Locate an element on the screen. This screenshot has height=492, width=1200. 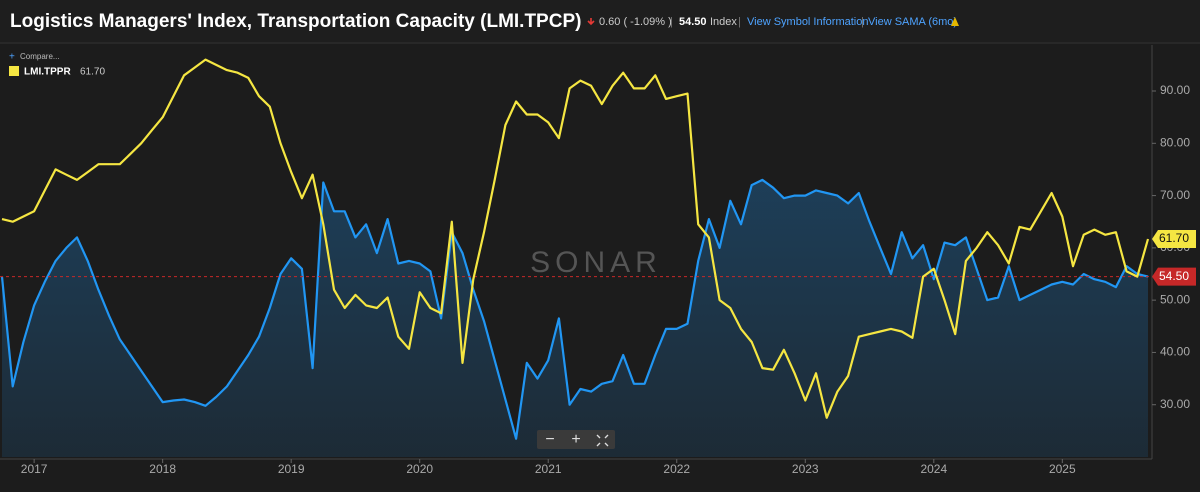
x-tick-label: 2021 is located at coordinates (548, 469).